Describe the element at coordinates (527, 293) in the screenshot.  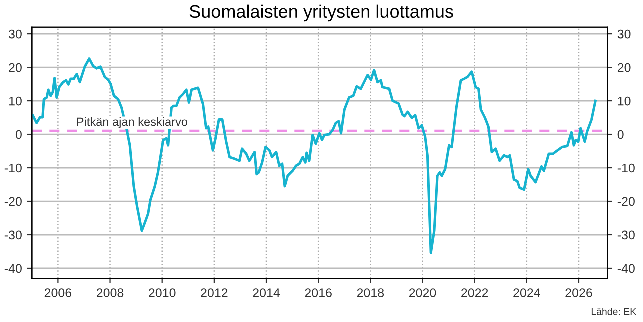
I see `x-tick-label: 2024` at that location.